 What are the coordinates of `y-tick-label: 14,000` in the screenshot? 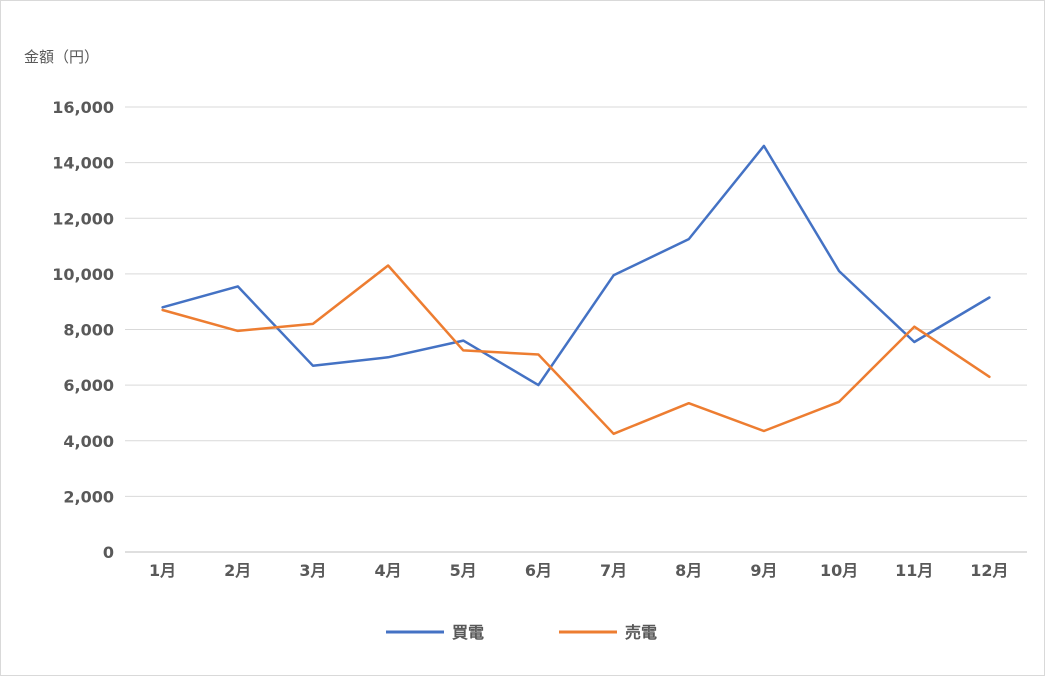 It's located at (83, 163).